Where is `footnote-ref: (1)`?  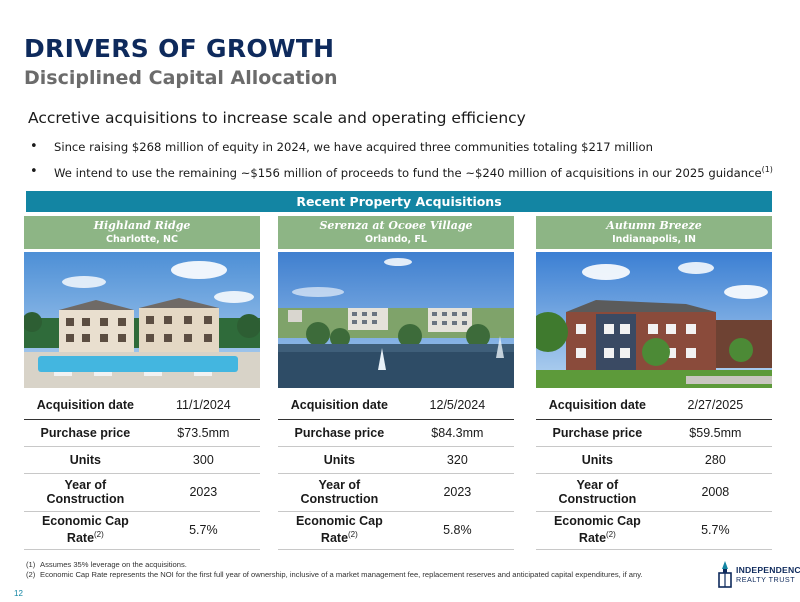
footnote-ref: (1) is located at coordinates (767, 169).